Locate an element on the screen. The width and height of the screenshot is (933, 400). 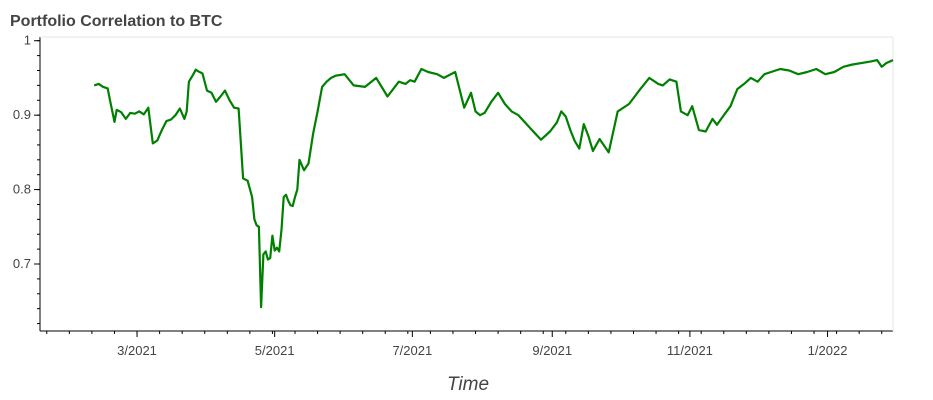
x-tick-label: 9/2021 is located at coordinates (552, 350).